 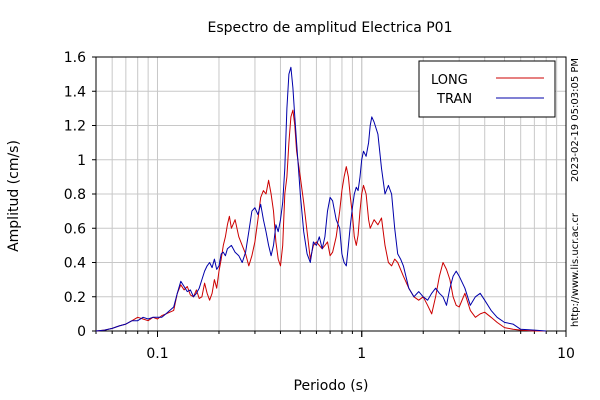 What do you see at coordinates (449, 80) in the screenshot?
I see `legend-label-long: LONG` at bounding box center [449, 80].